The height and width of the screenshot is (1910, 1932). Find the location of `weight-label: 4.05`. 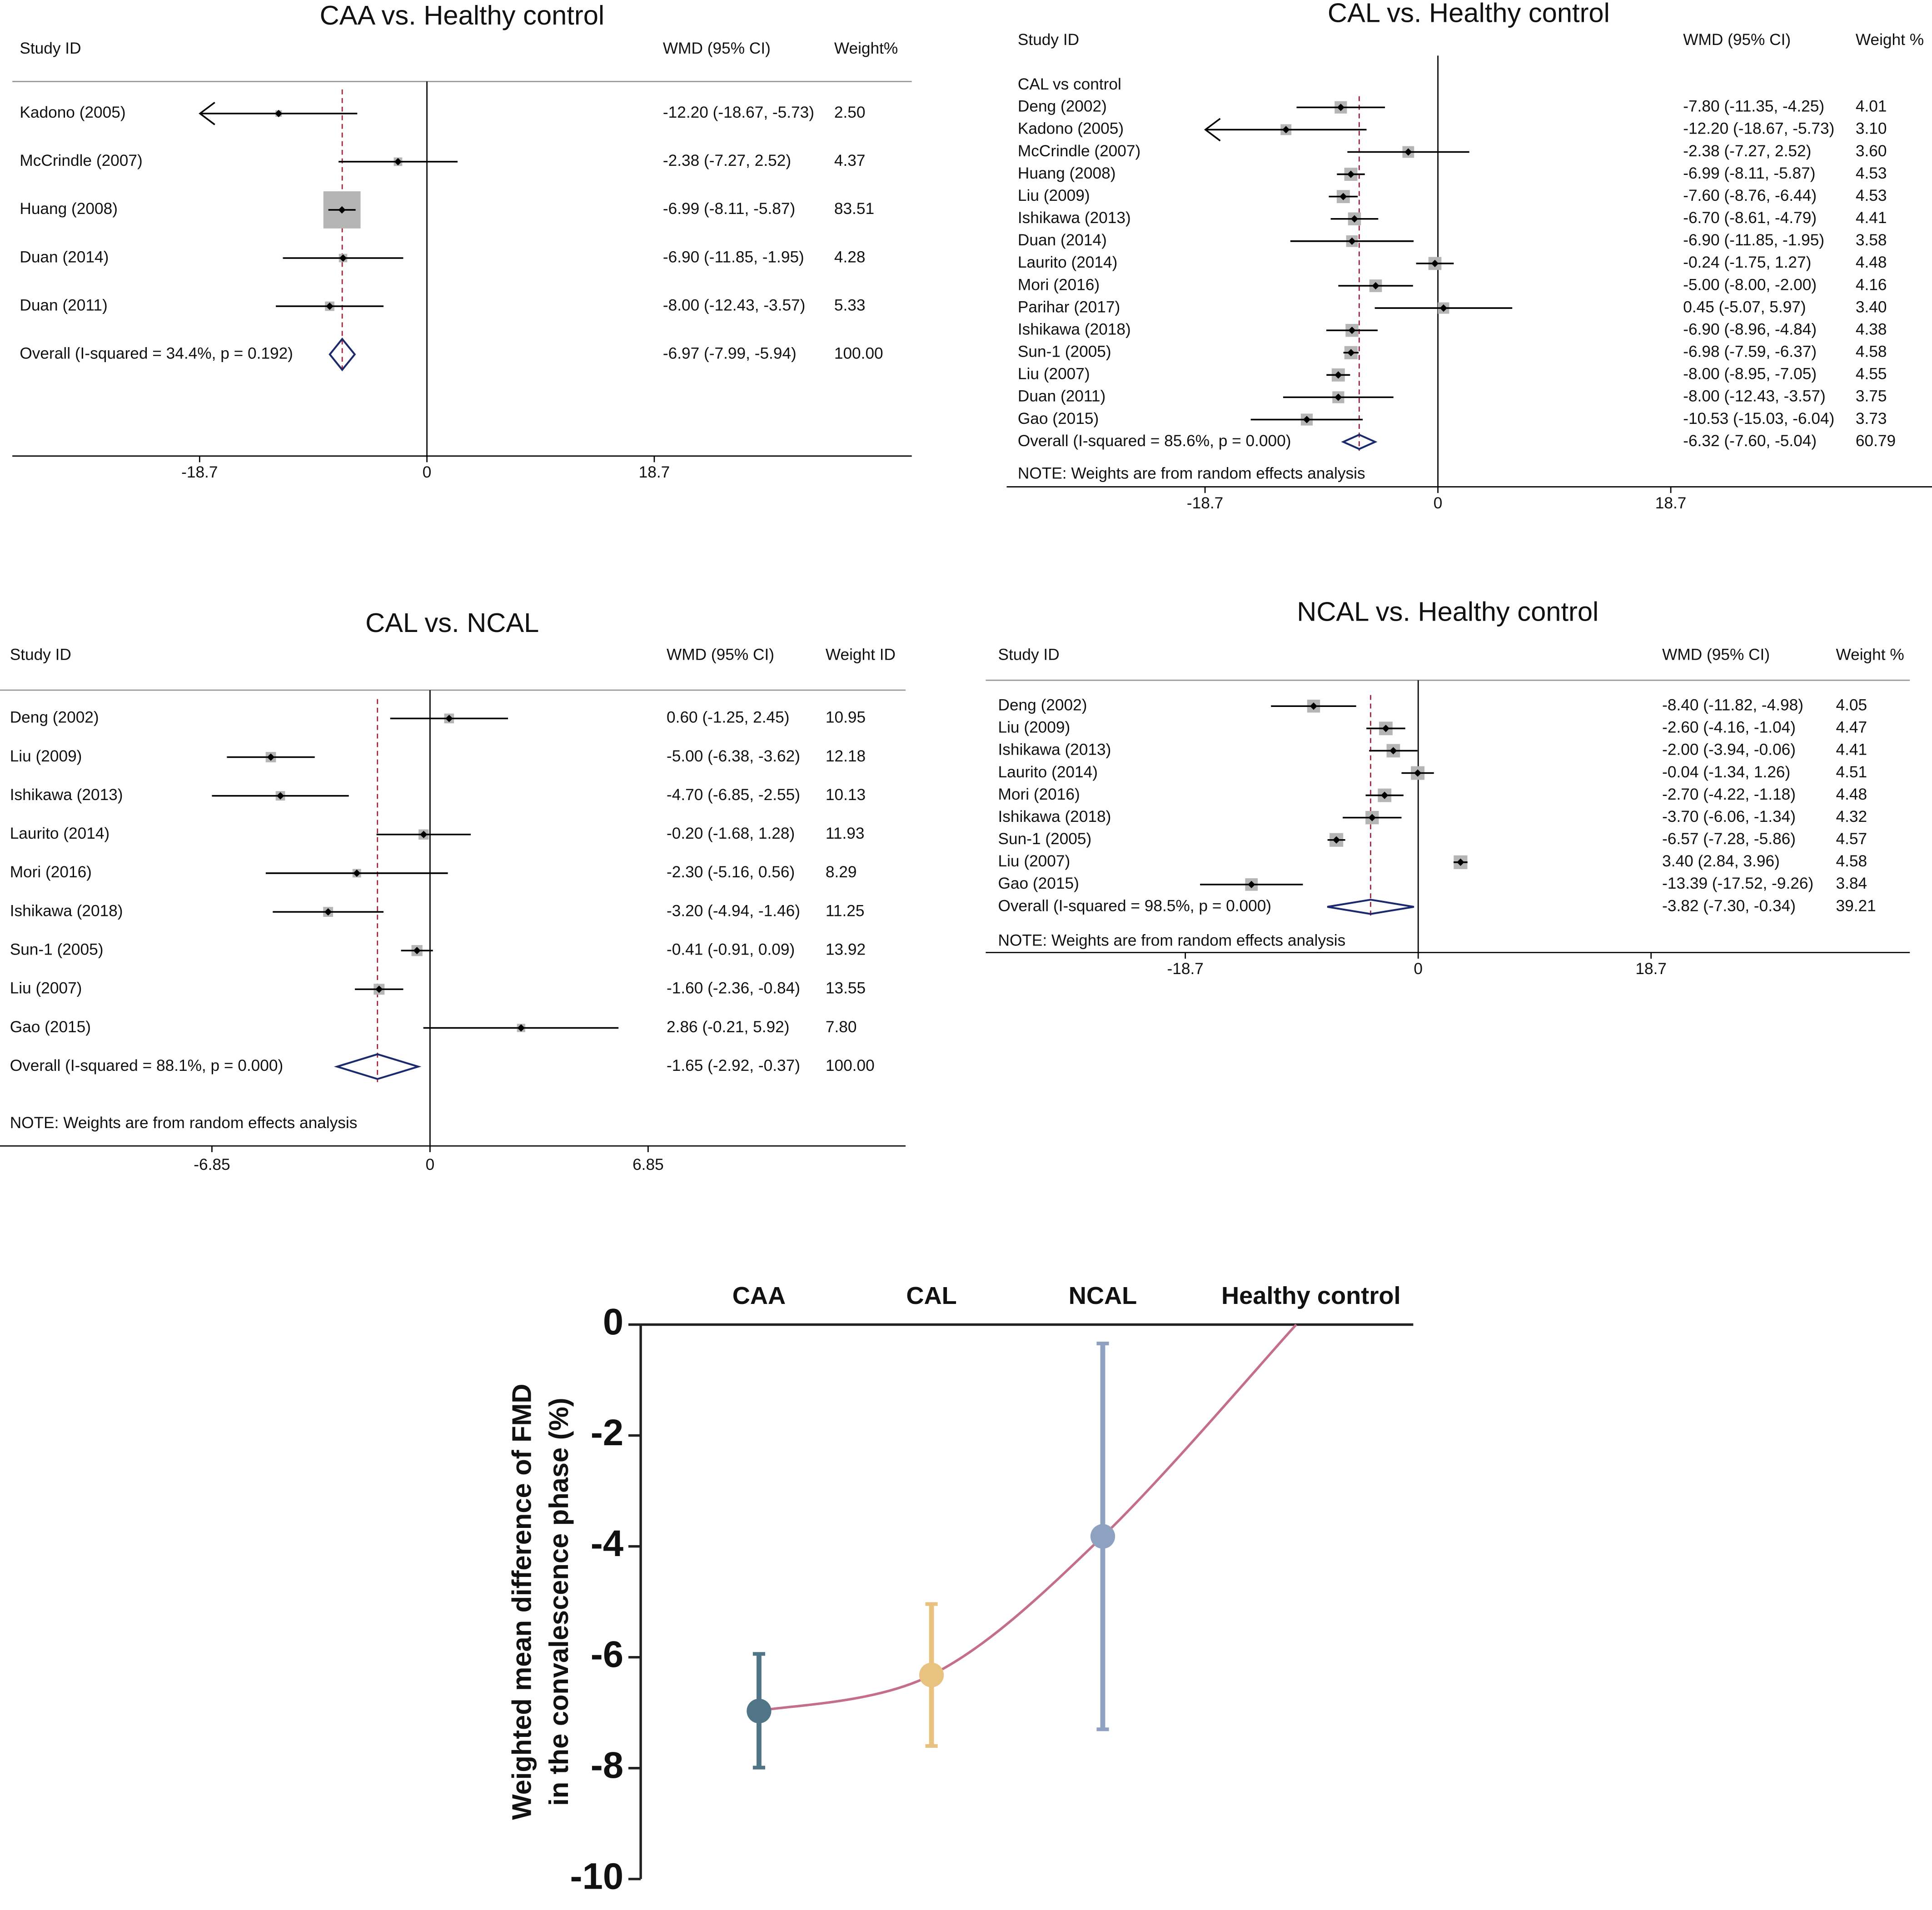

weight-label: 4.05 is located at coordinates (1851, 705).